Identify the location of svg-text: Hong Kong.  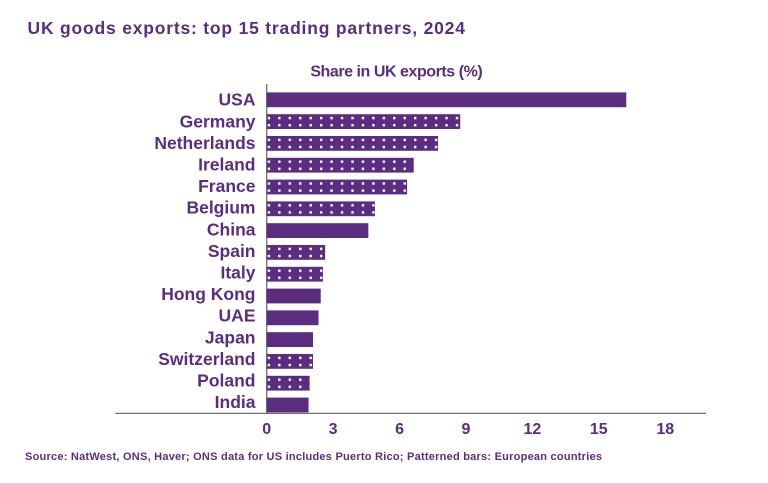
(208, 294).